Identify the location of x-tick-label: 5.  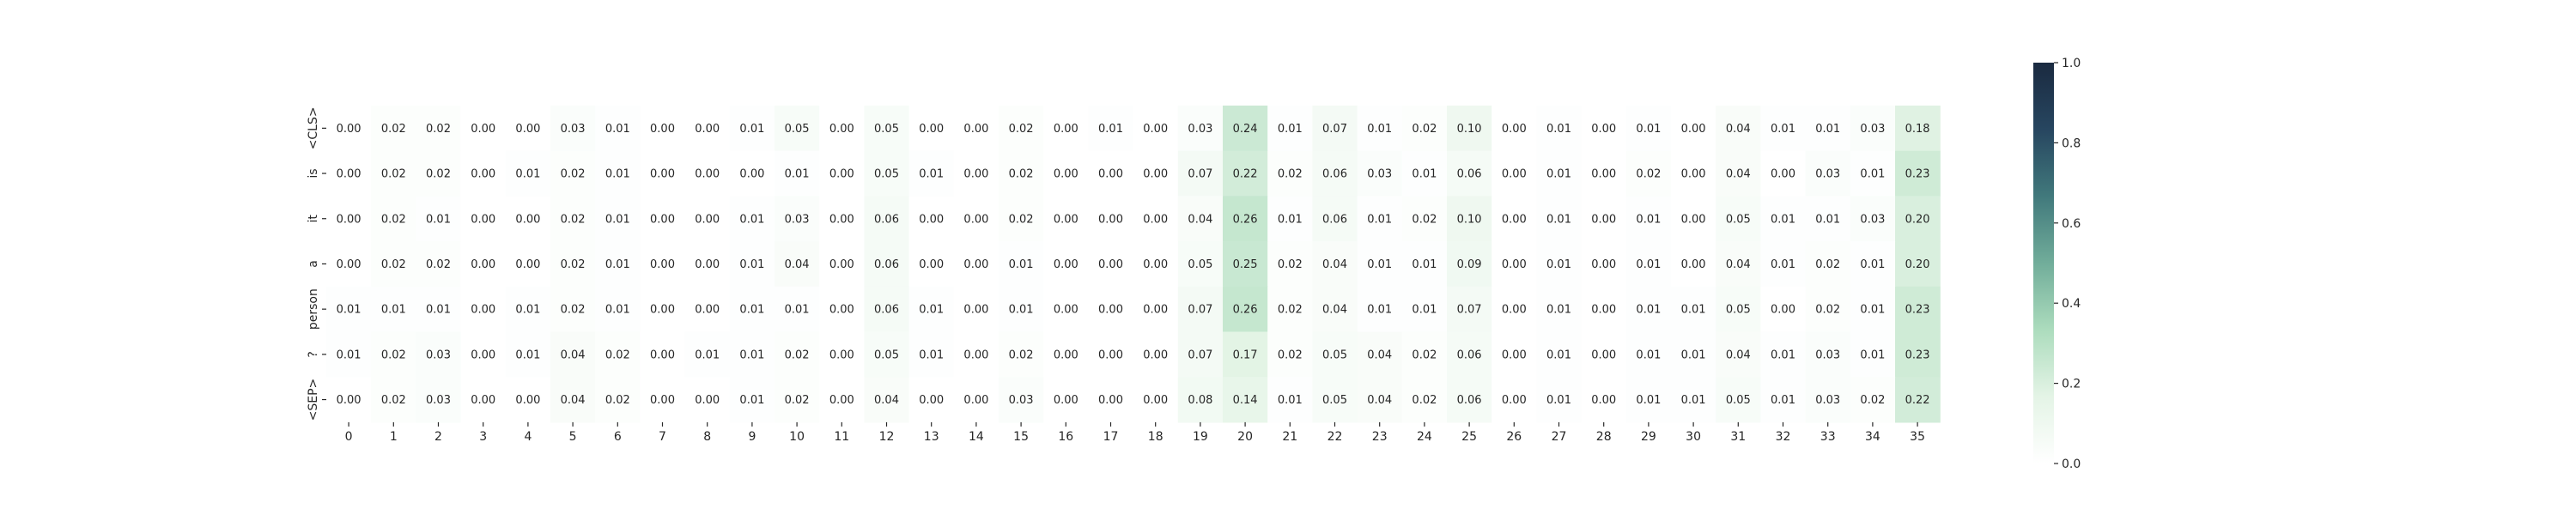
(573, 437).